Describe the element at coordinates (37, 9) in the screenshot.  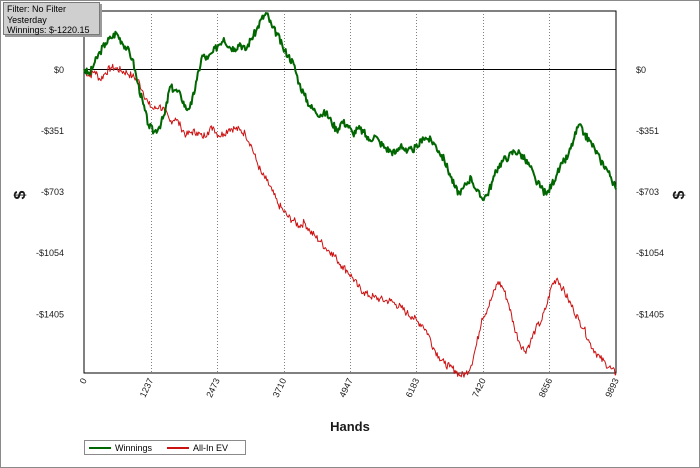
I see `filter-label: Filter: No Filter` at that location.